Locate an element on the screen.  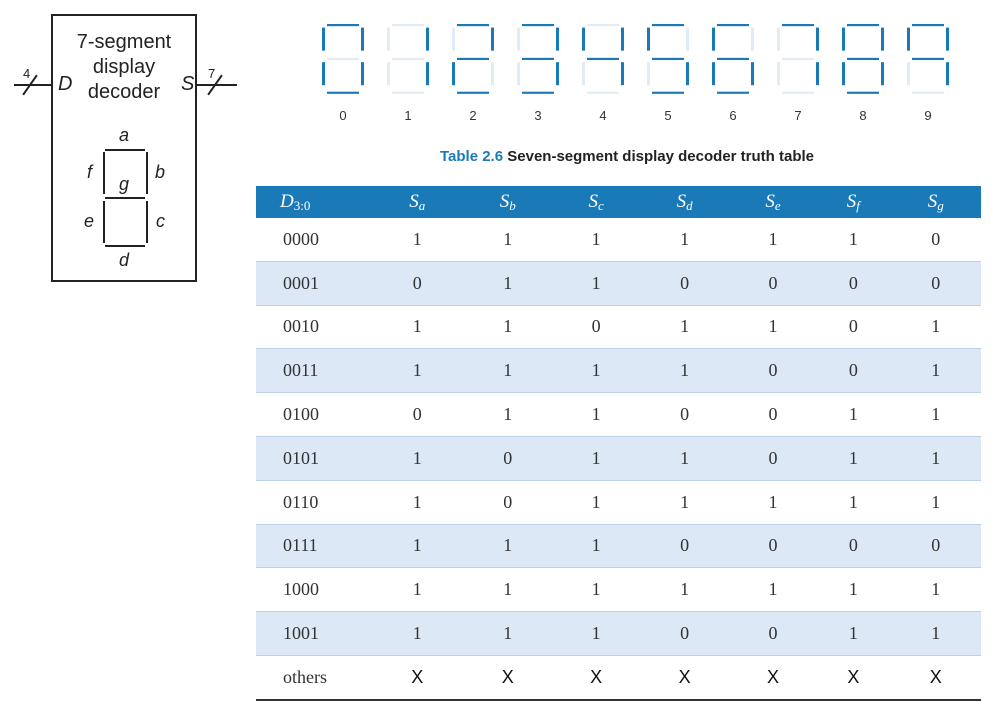
output-wire is located at coordinates (217, 85).